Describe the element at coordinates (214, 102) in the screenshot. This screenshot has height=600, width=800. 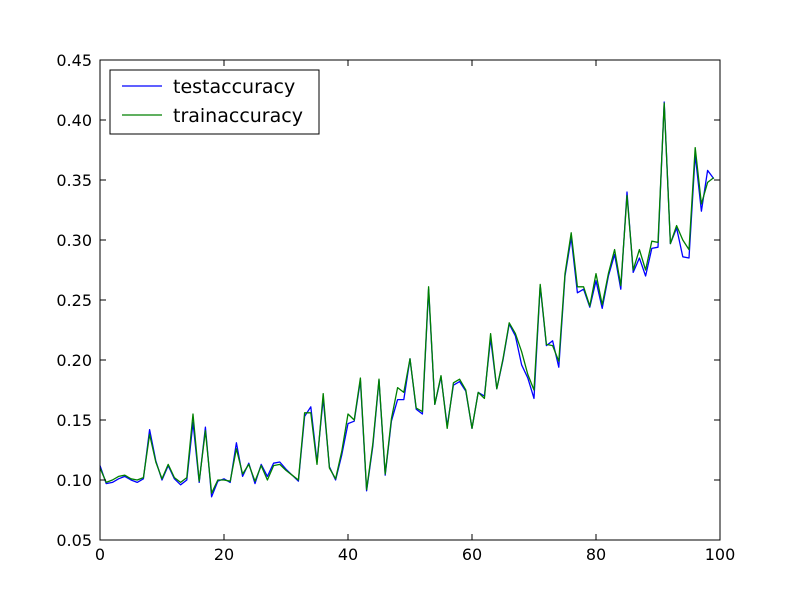
I see `legend: testaccuracy trainaccuracy` at that location.